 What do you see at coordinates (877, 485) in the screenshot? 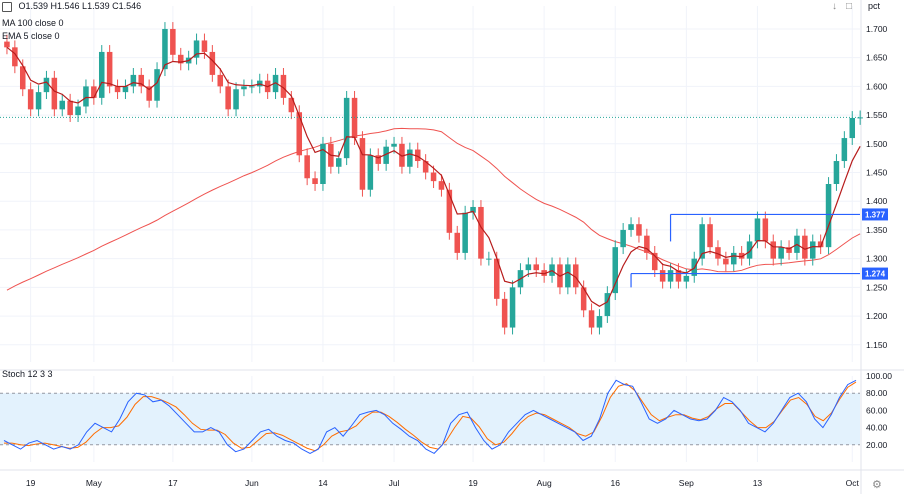
I see `settings-gear-icon: ⚙` at bounding box center [877, 485].